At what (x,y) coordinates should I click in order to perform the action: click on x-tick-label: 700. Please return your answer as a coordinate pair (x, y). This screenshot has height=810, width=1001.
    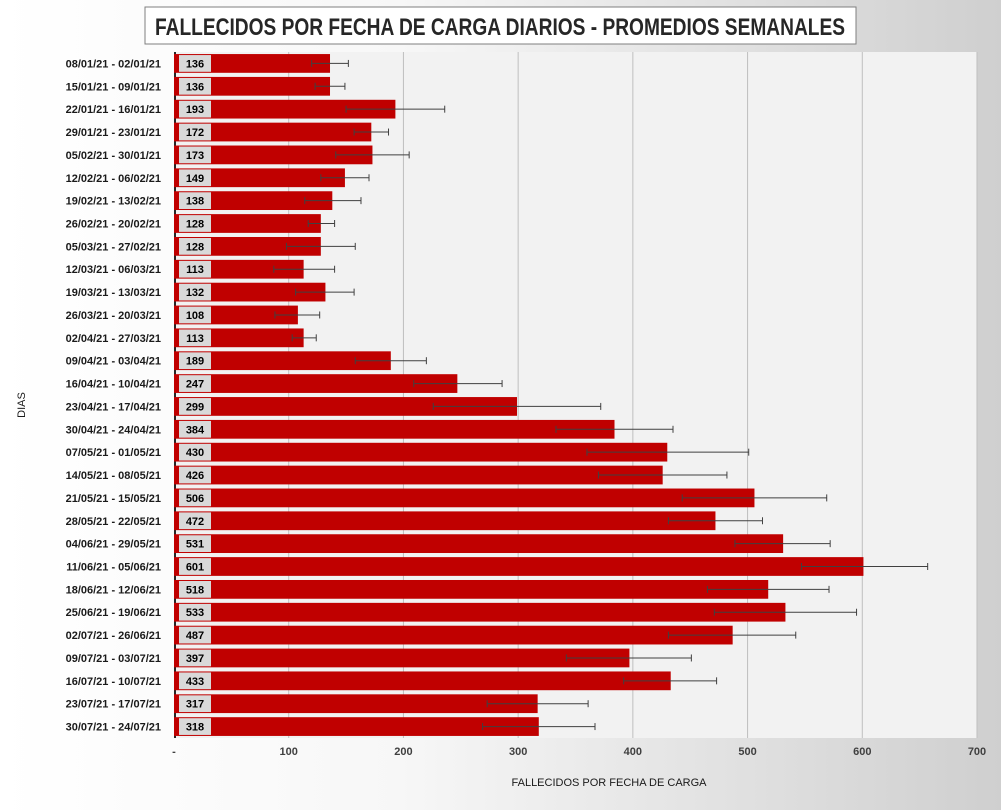
    Looking at the image, I should click on (977, 752).